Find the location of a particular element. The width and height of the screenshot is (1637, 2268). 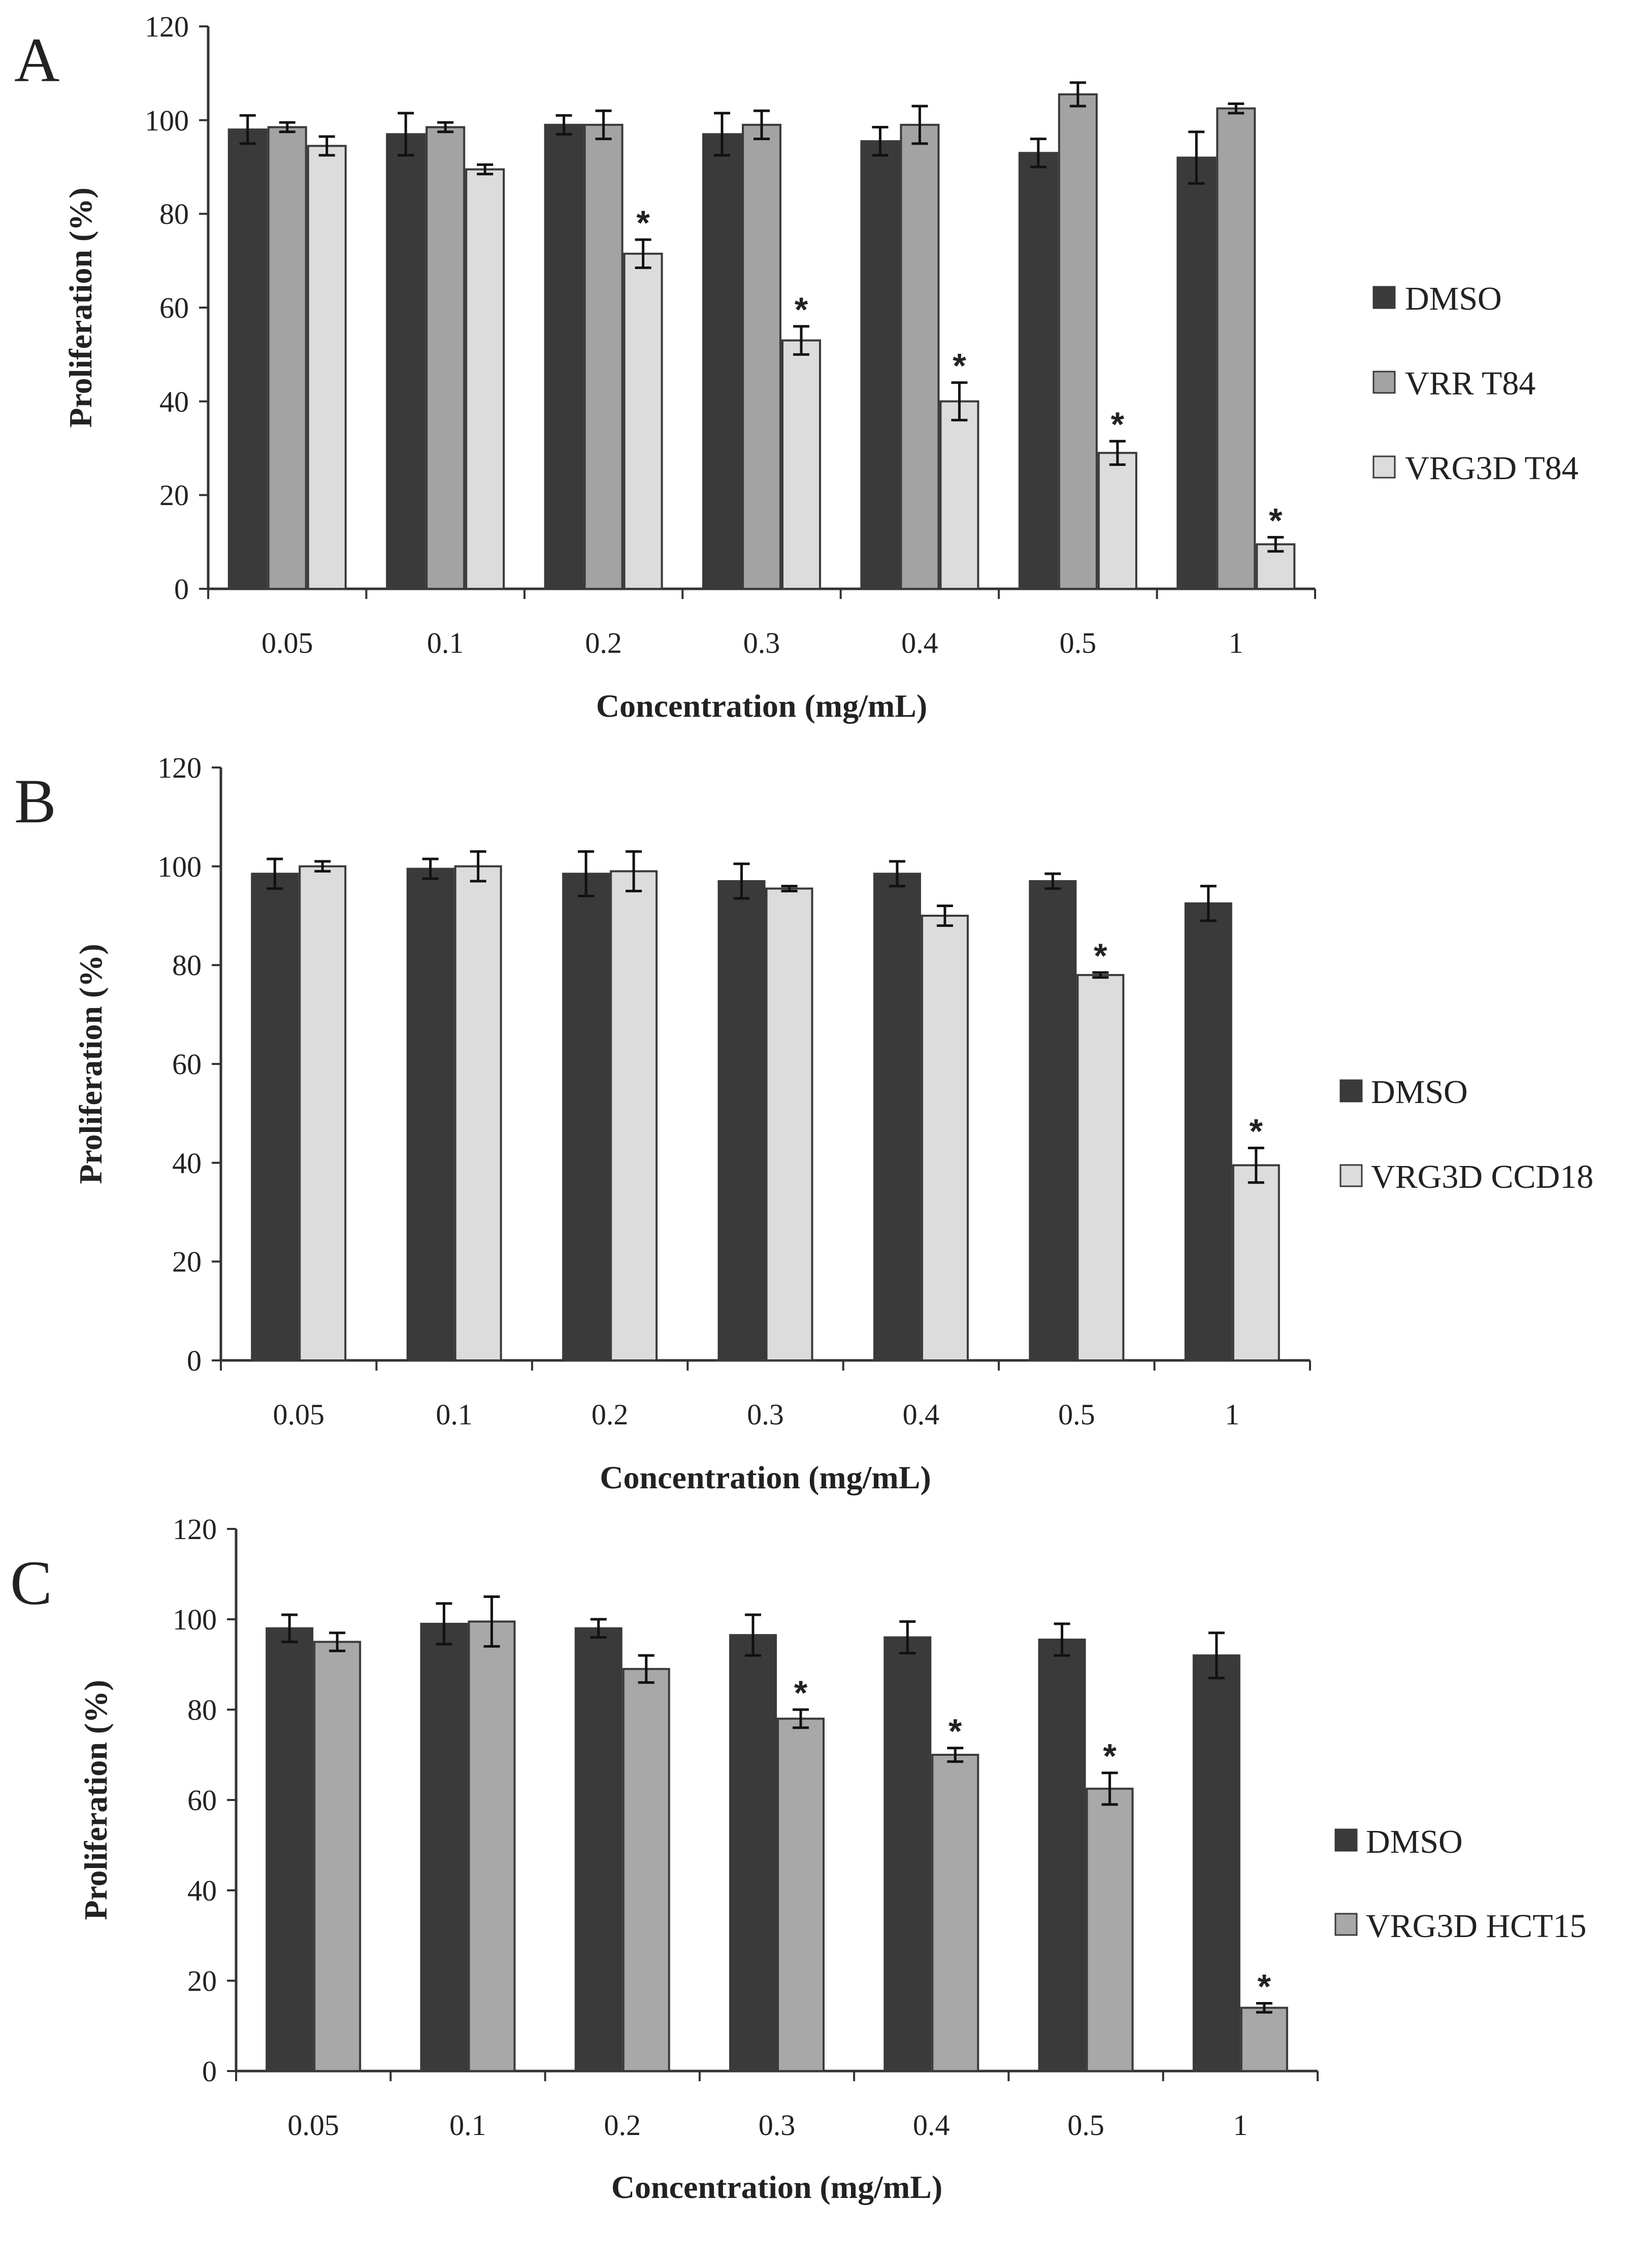

panel-b-y-axis-title: Proliferation (%) is located at coordinates (91, 1064).